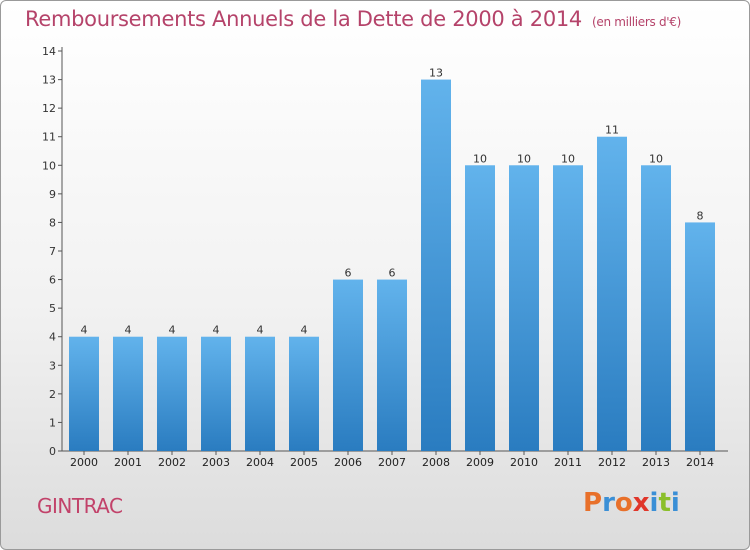  Describe the element at coordinates (700, 462) in the screenshot. I see `x-tick-label: 2014` at that location.